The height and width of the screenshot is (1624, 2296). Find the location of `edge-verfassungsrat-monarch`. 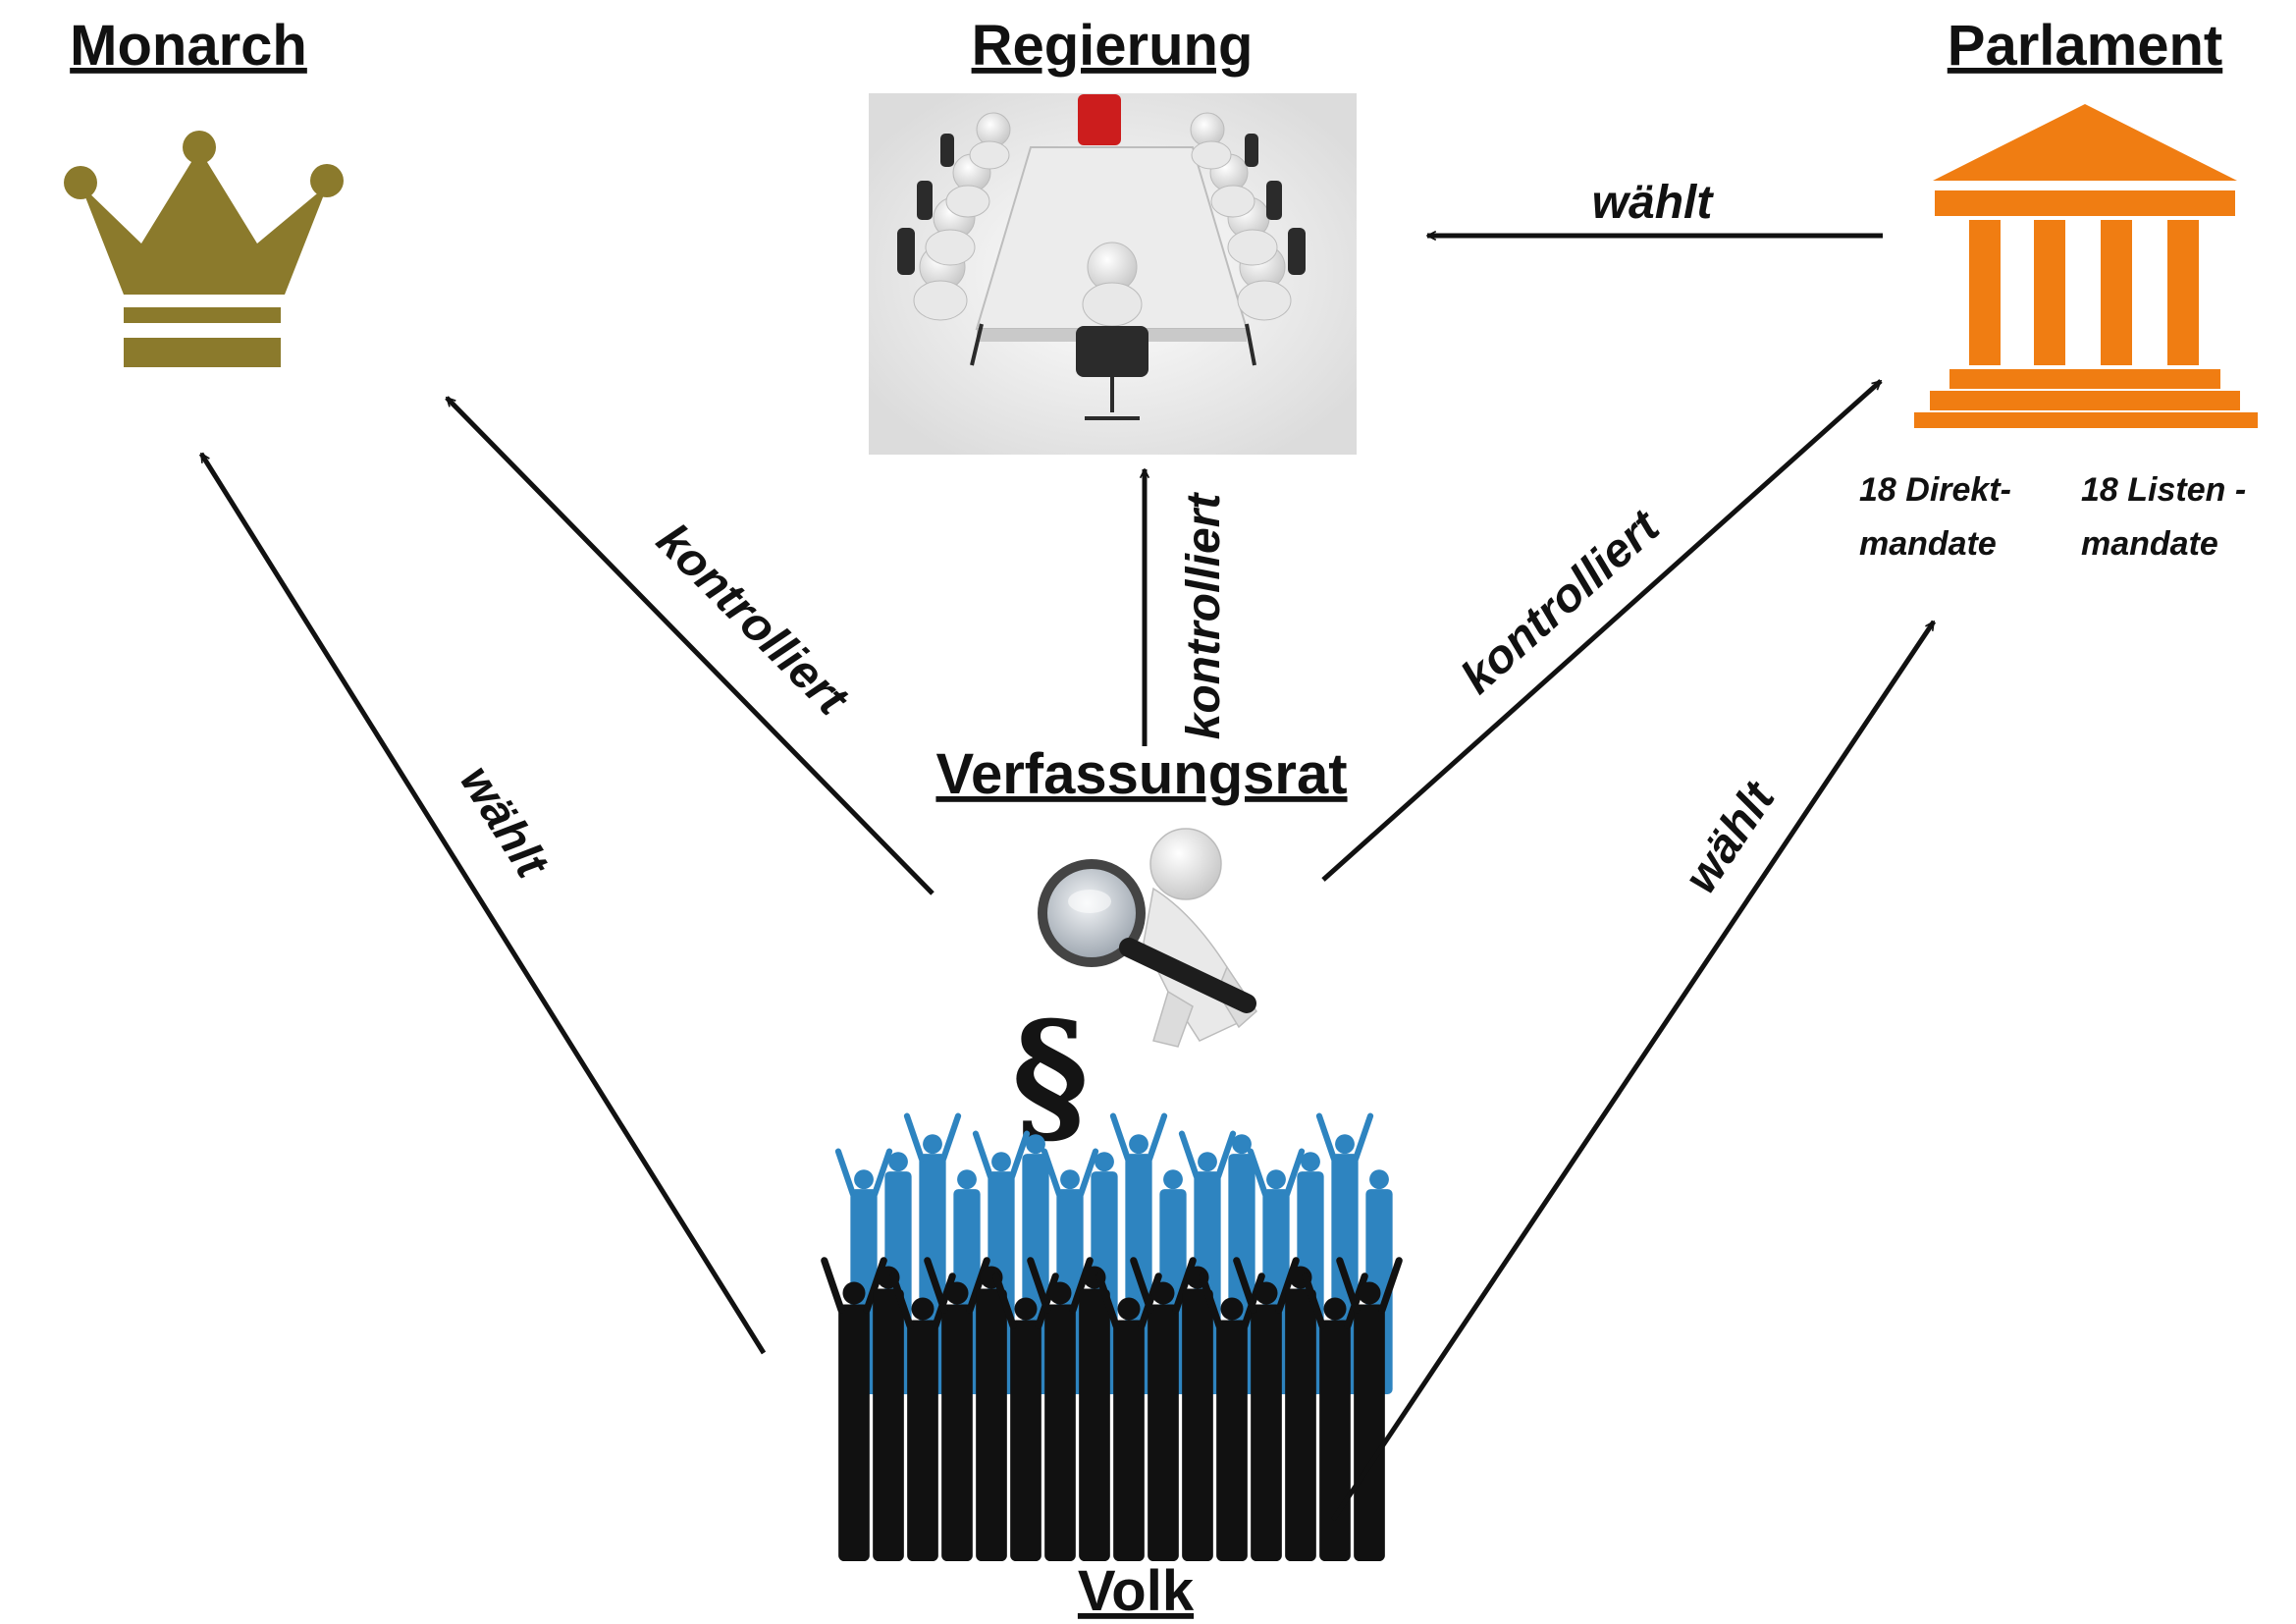

edge-verfassungsrat-monarch is located at coordinates (689, 645).